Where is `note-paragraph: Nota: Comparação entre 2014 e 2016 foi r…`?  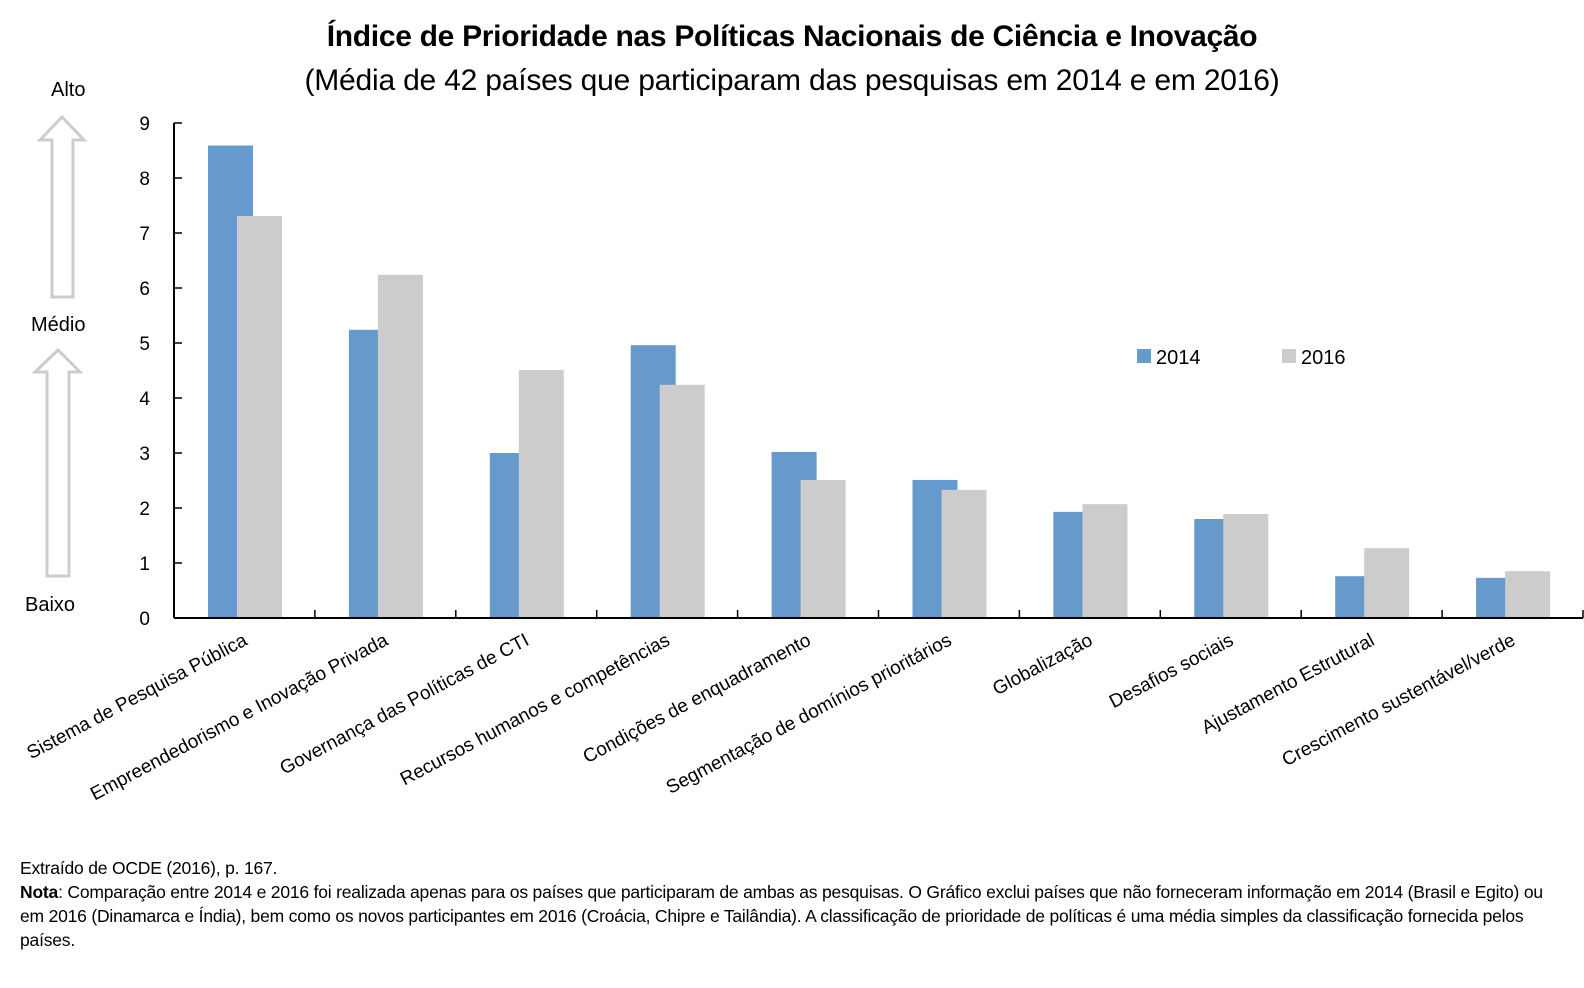
note-paragraph: Nota: Comparação entre 2014 e 2016 foi r… is located at coordinates (795, 916).